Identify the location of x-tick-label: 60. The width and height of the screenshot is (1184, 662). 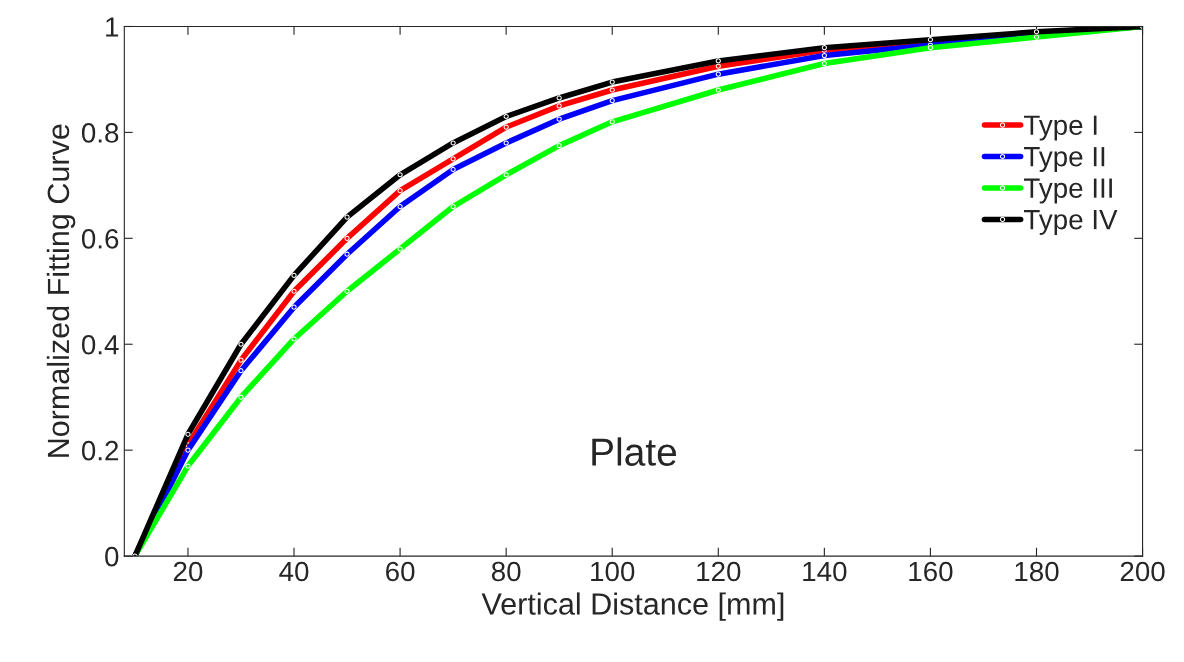
(400, 571).